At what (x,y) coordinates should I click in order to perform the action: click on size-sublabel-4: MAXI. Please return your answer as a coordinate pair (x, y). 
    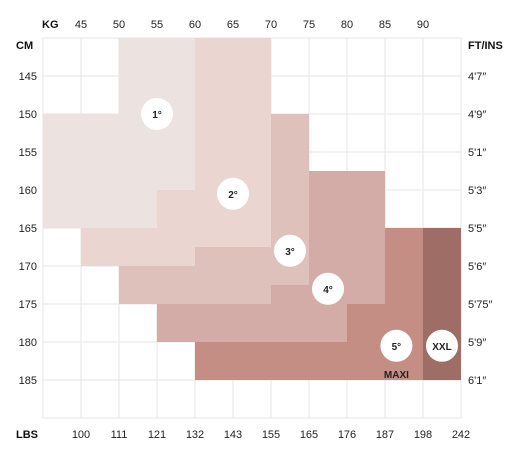
    Looking at the image, I should click on (396, 375).